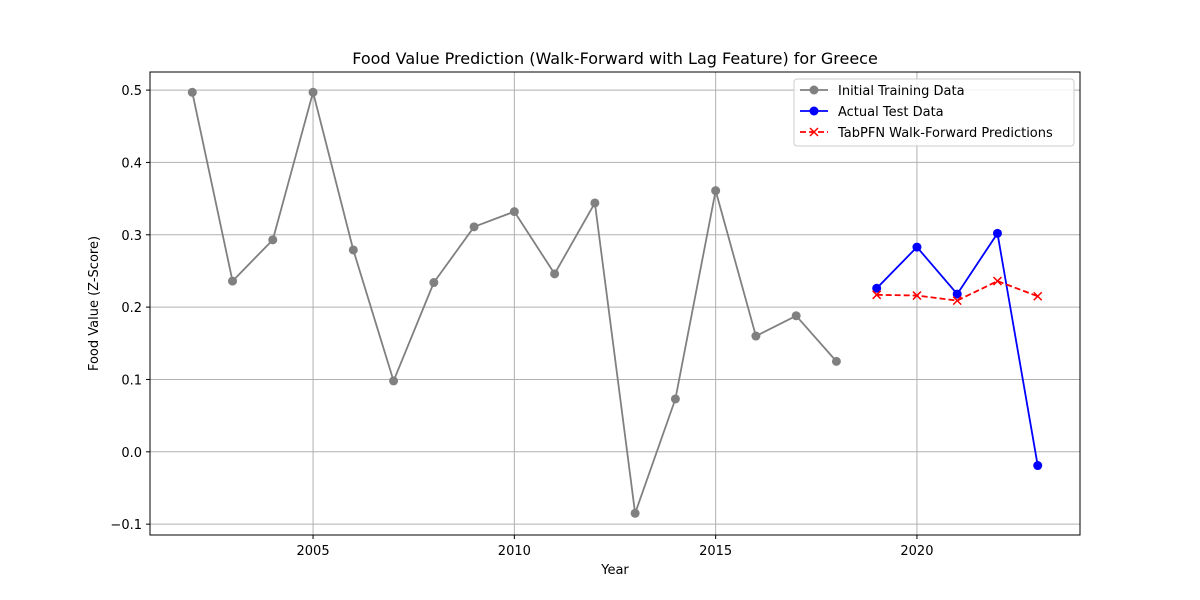  I want to click on legend-label: Actual Test Data, so click(891, 112).